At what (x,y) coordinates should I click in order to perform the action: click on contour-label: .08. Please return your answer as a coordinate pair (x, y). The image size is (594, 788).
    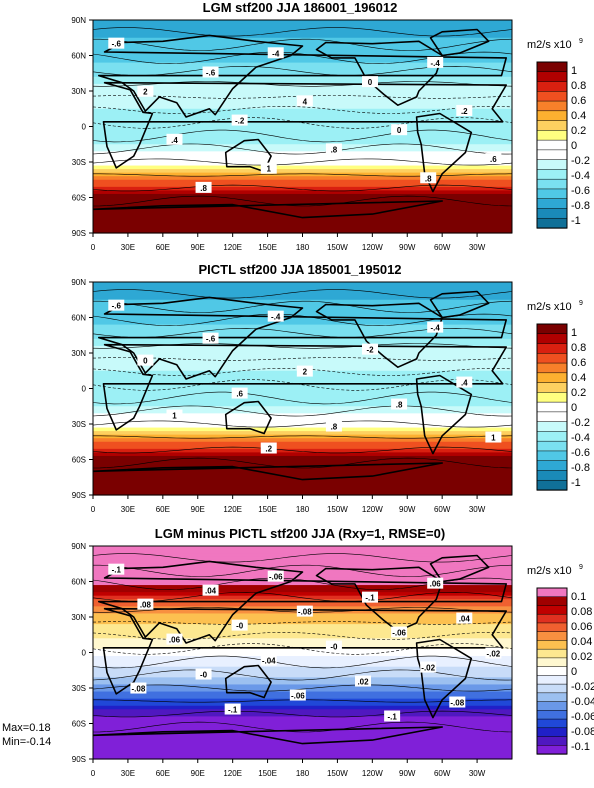
    Looking at the image, I should click on (146, 605).